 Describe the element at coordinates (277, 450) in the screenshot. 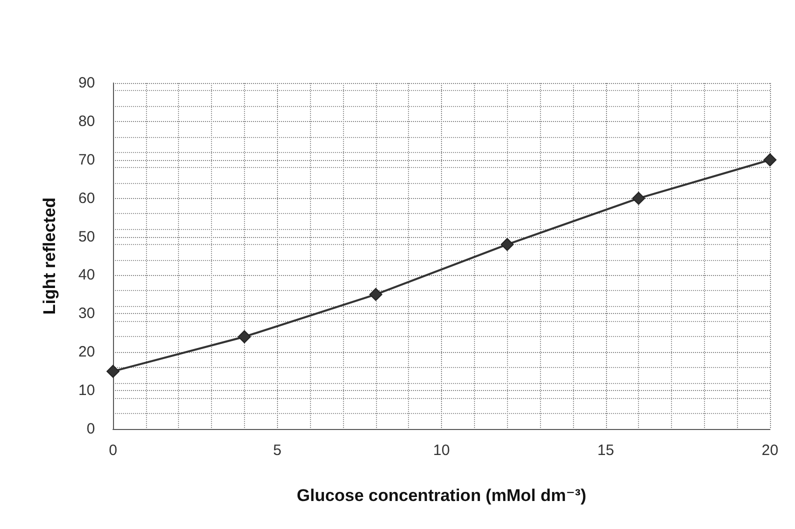

I see `x-tick-label: 5` at that location.